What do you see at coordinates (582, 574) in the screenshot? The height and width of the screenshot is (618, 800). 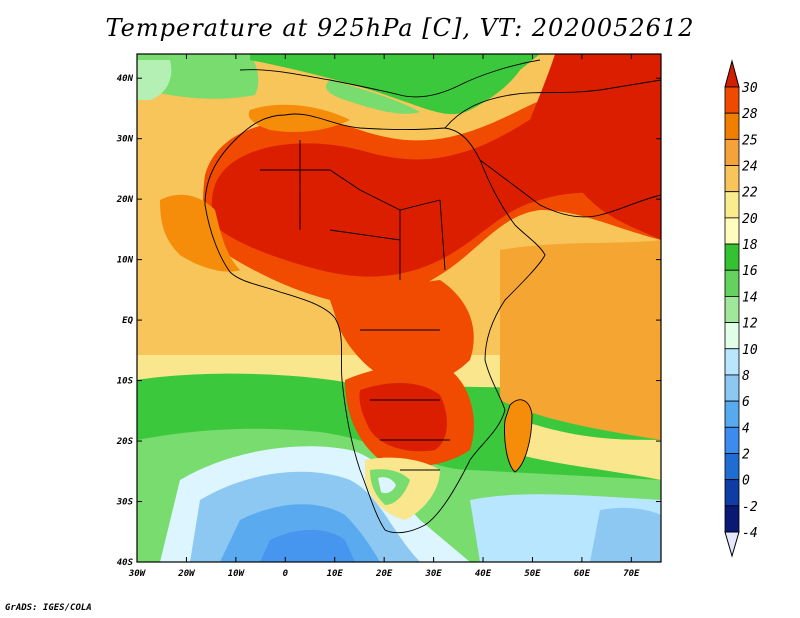 I see `lon-tick-label: 60E` at bounding box center [582, 574].